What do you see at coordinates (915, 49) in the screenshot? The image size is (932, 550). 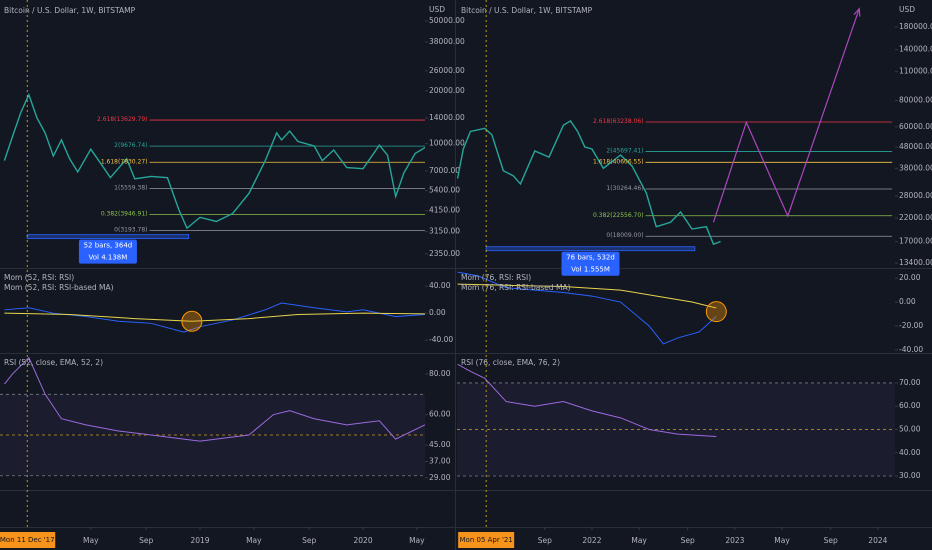 I see `y-tick-label: 140000.00` at bounding box center [915, 49].